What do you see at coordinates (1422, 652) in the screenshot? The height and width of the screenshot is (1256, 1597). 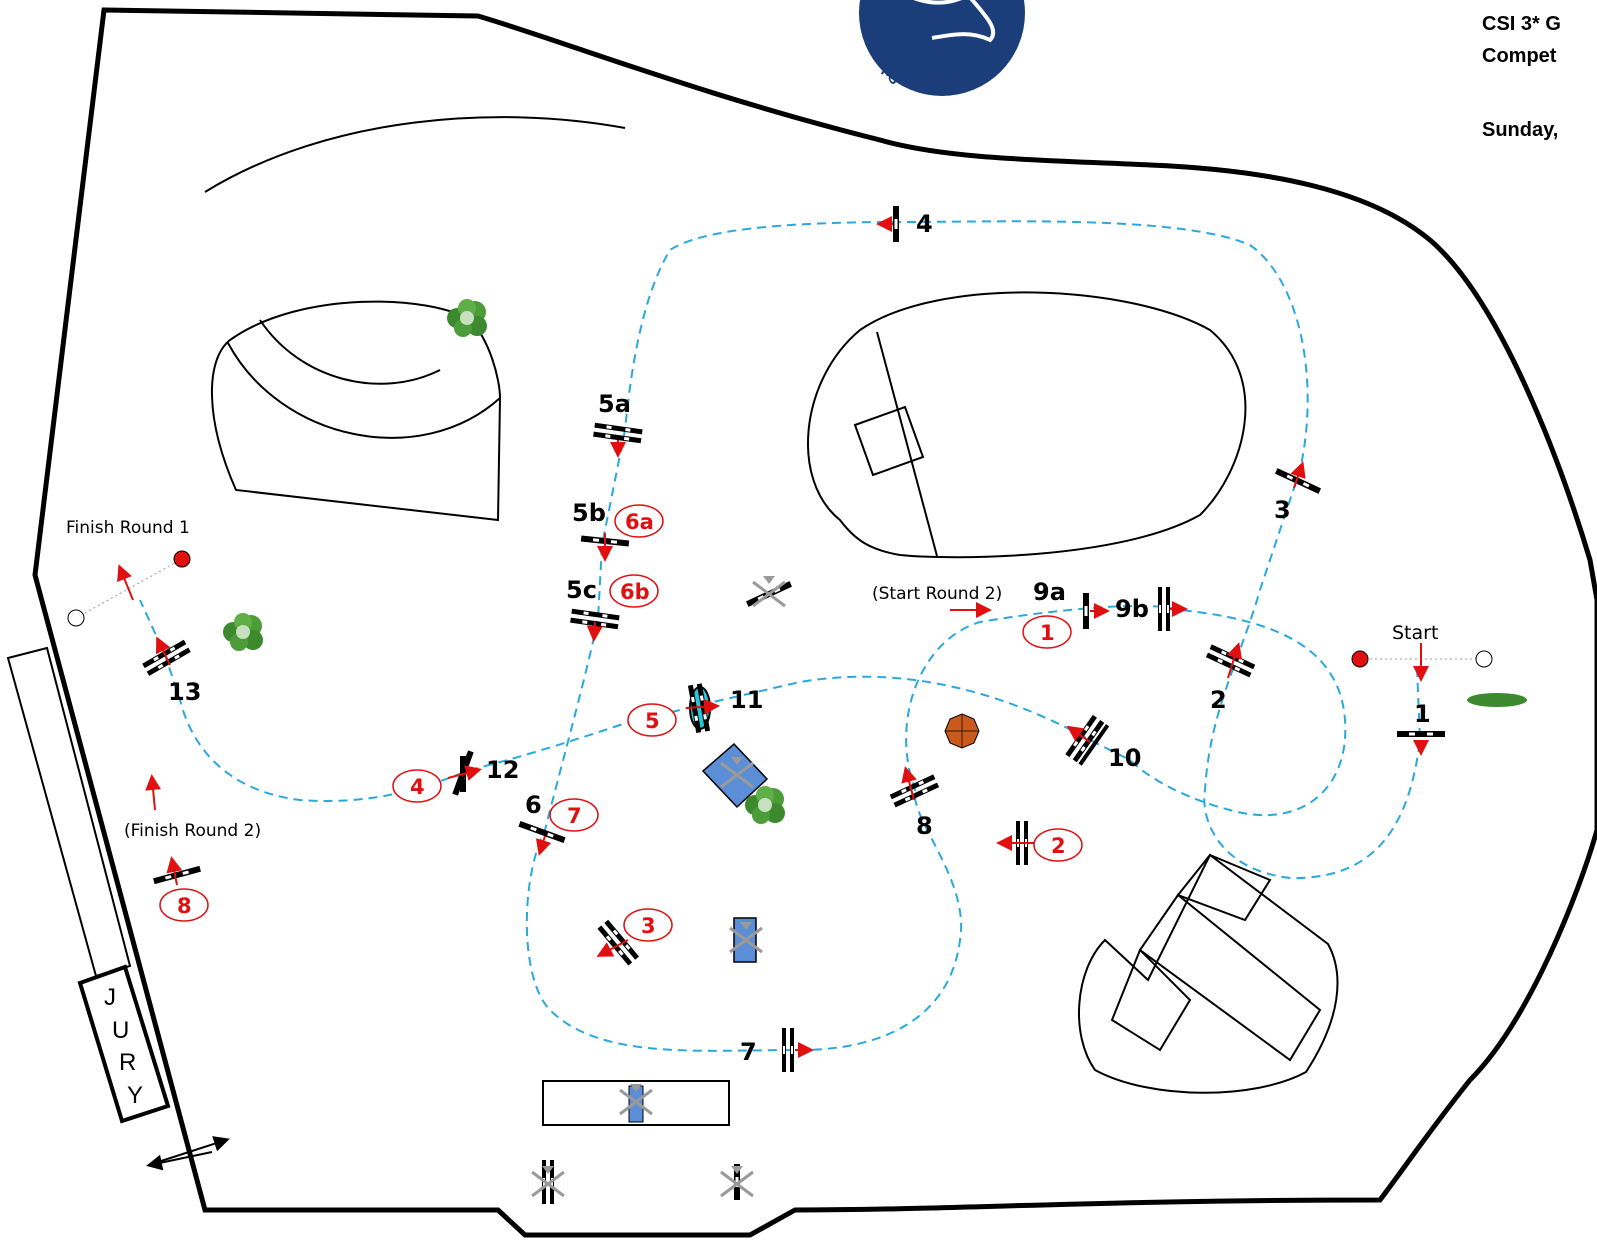 I see `start-line: Start` at bounding box center [1422, 652].